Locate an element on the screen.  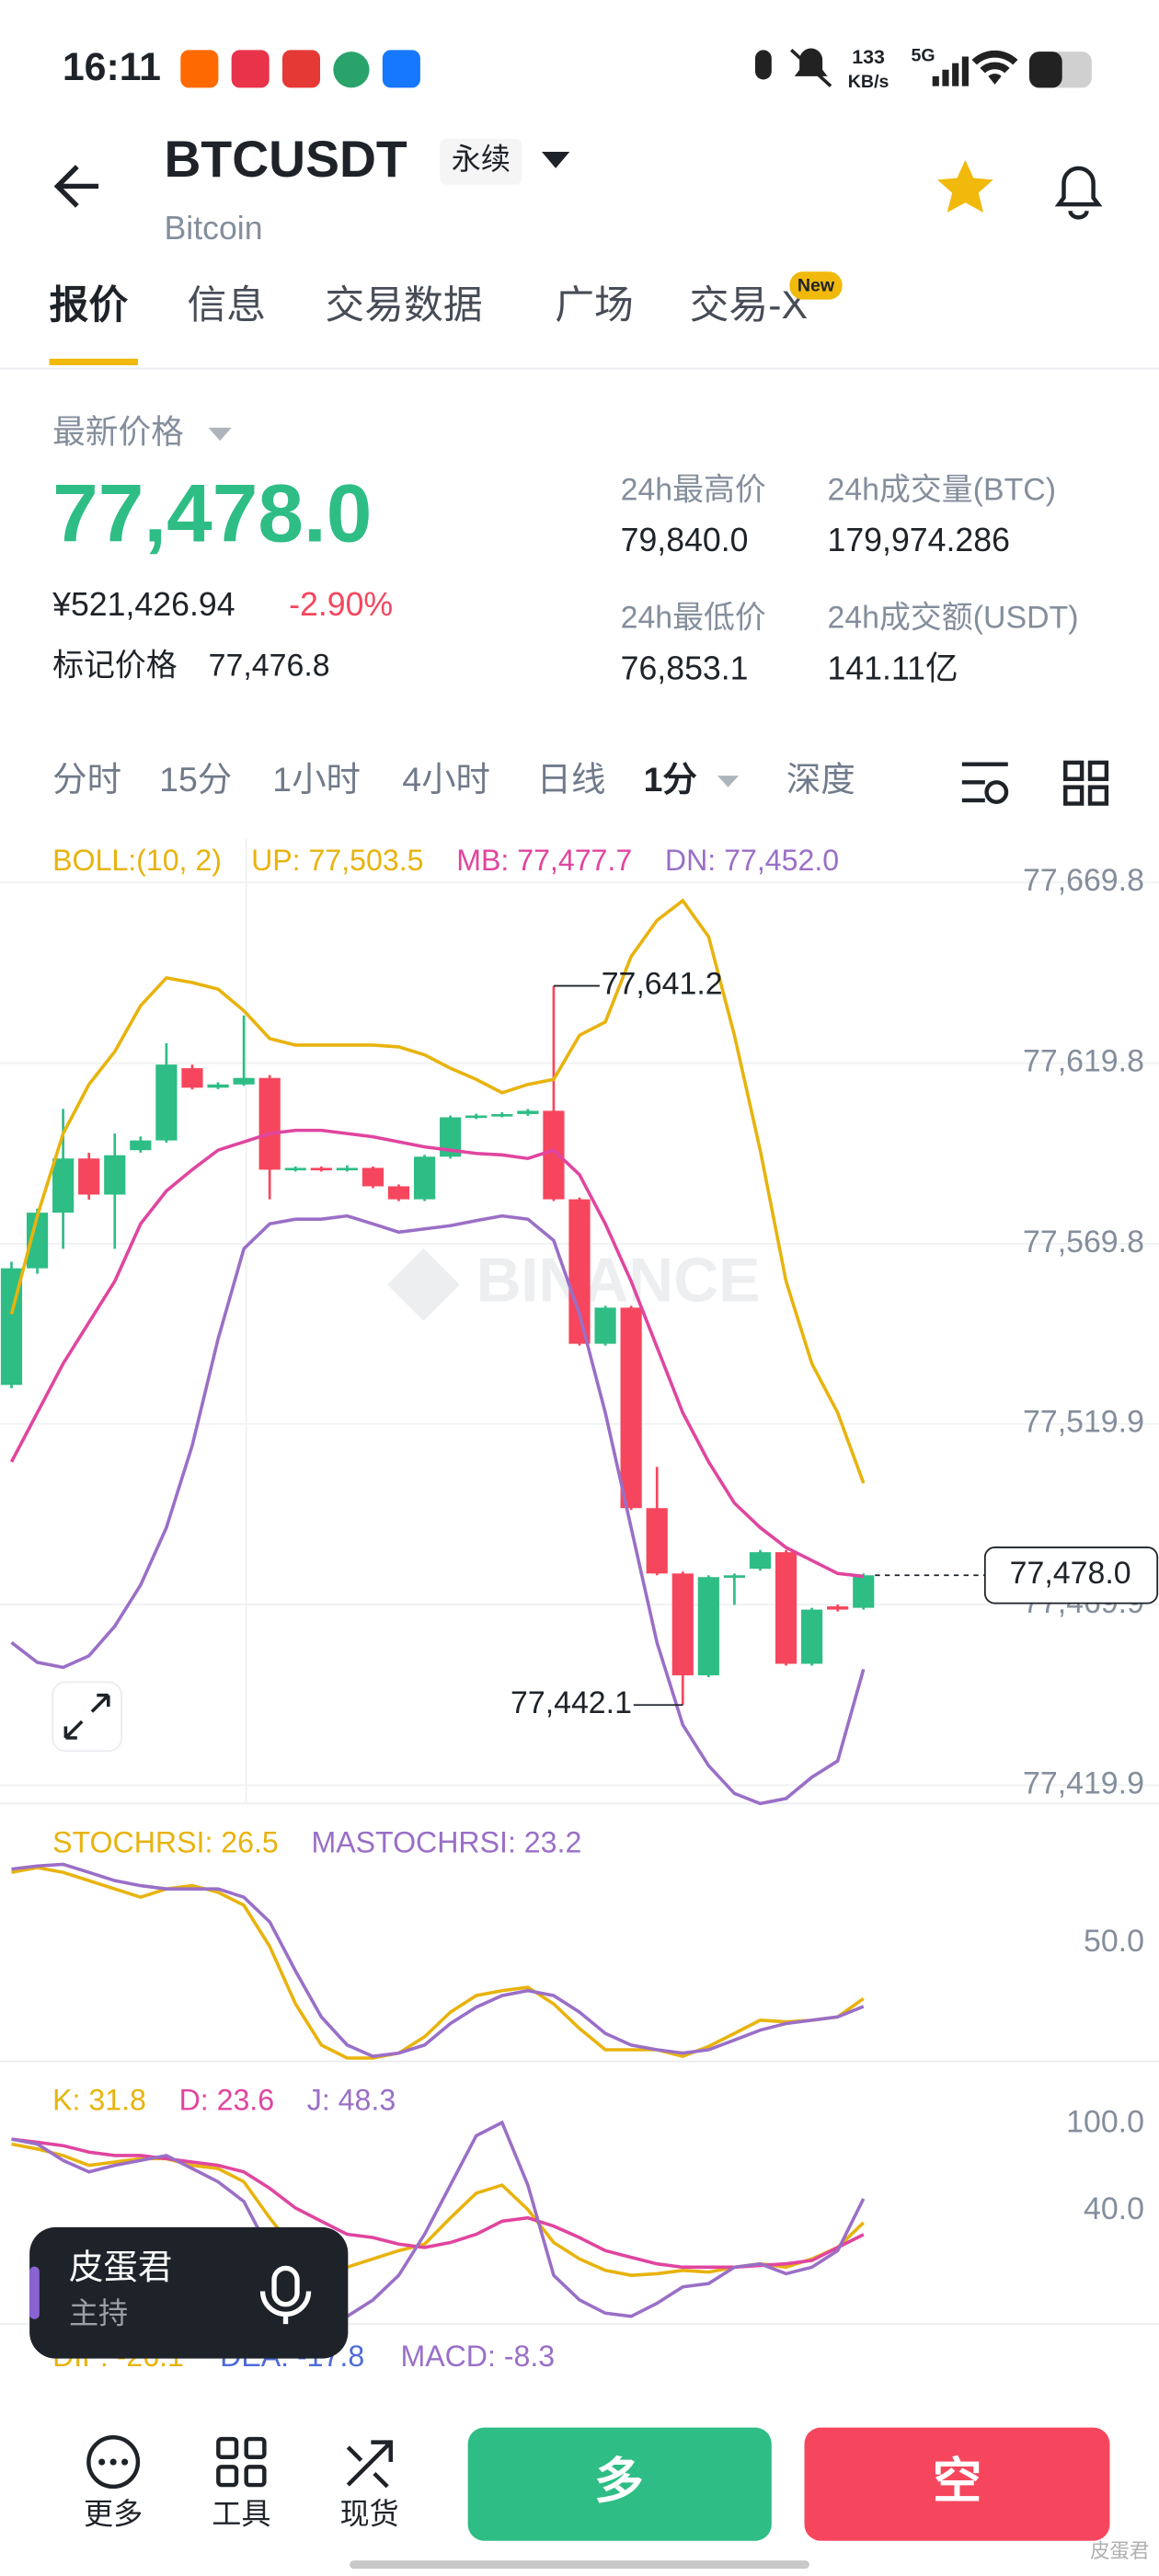
layout-icon is located at coordinates (1086, 783).